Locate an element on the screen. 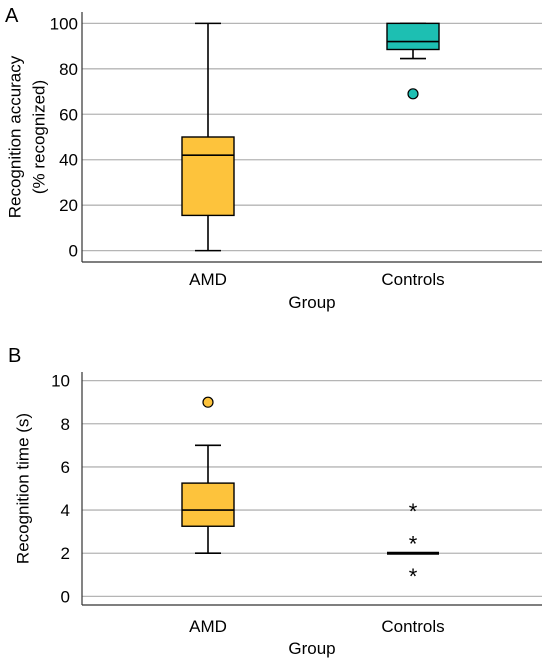  y-axis-label: Recognition time (s) is located at coordinates (22, 488).